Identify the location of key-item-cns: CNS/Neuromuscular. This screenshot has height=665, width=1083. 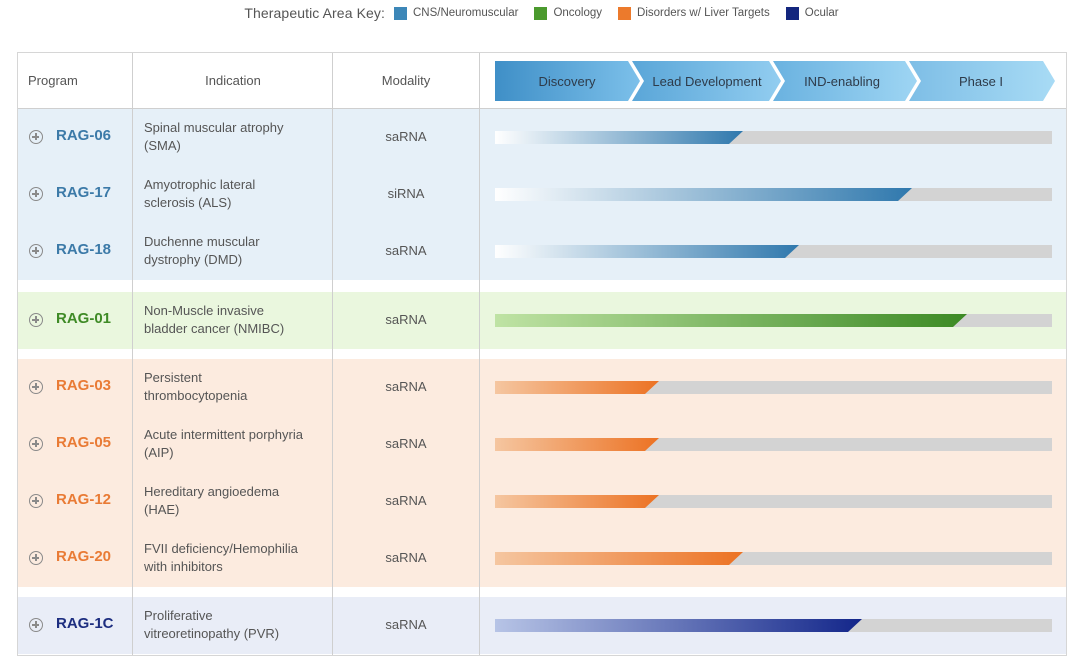
(456, 13).